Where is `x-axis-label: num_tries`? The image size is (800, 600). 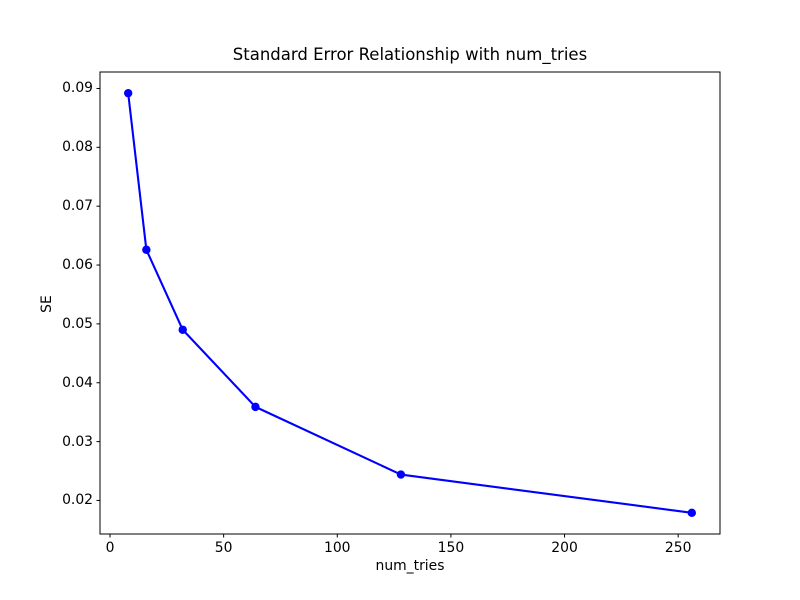
x-axis-label: num_tries is located at coordinates (410, 566).